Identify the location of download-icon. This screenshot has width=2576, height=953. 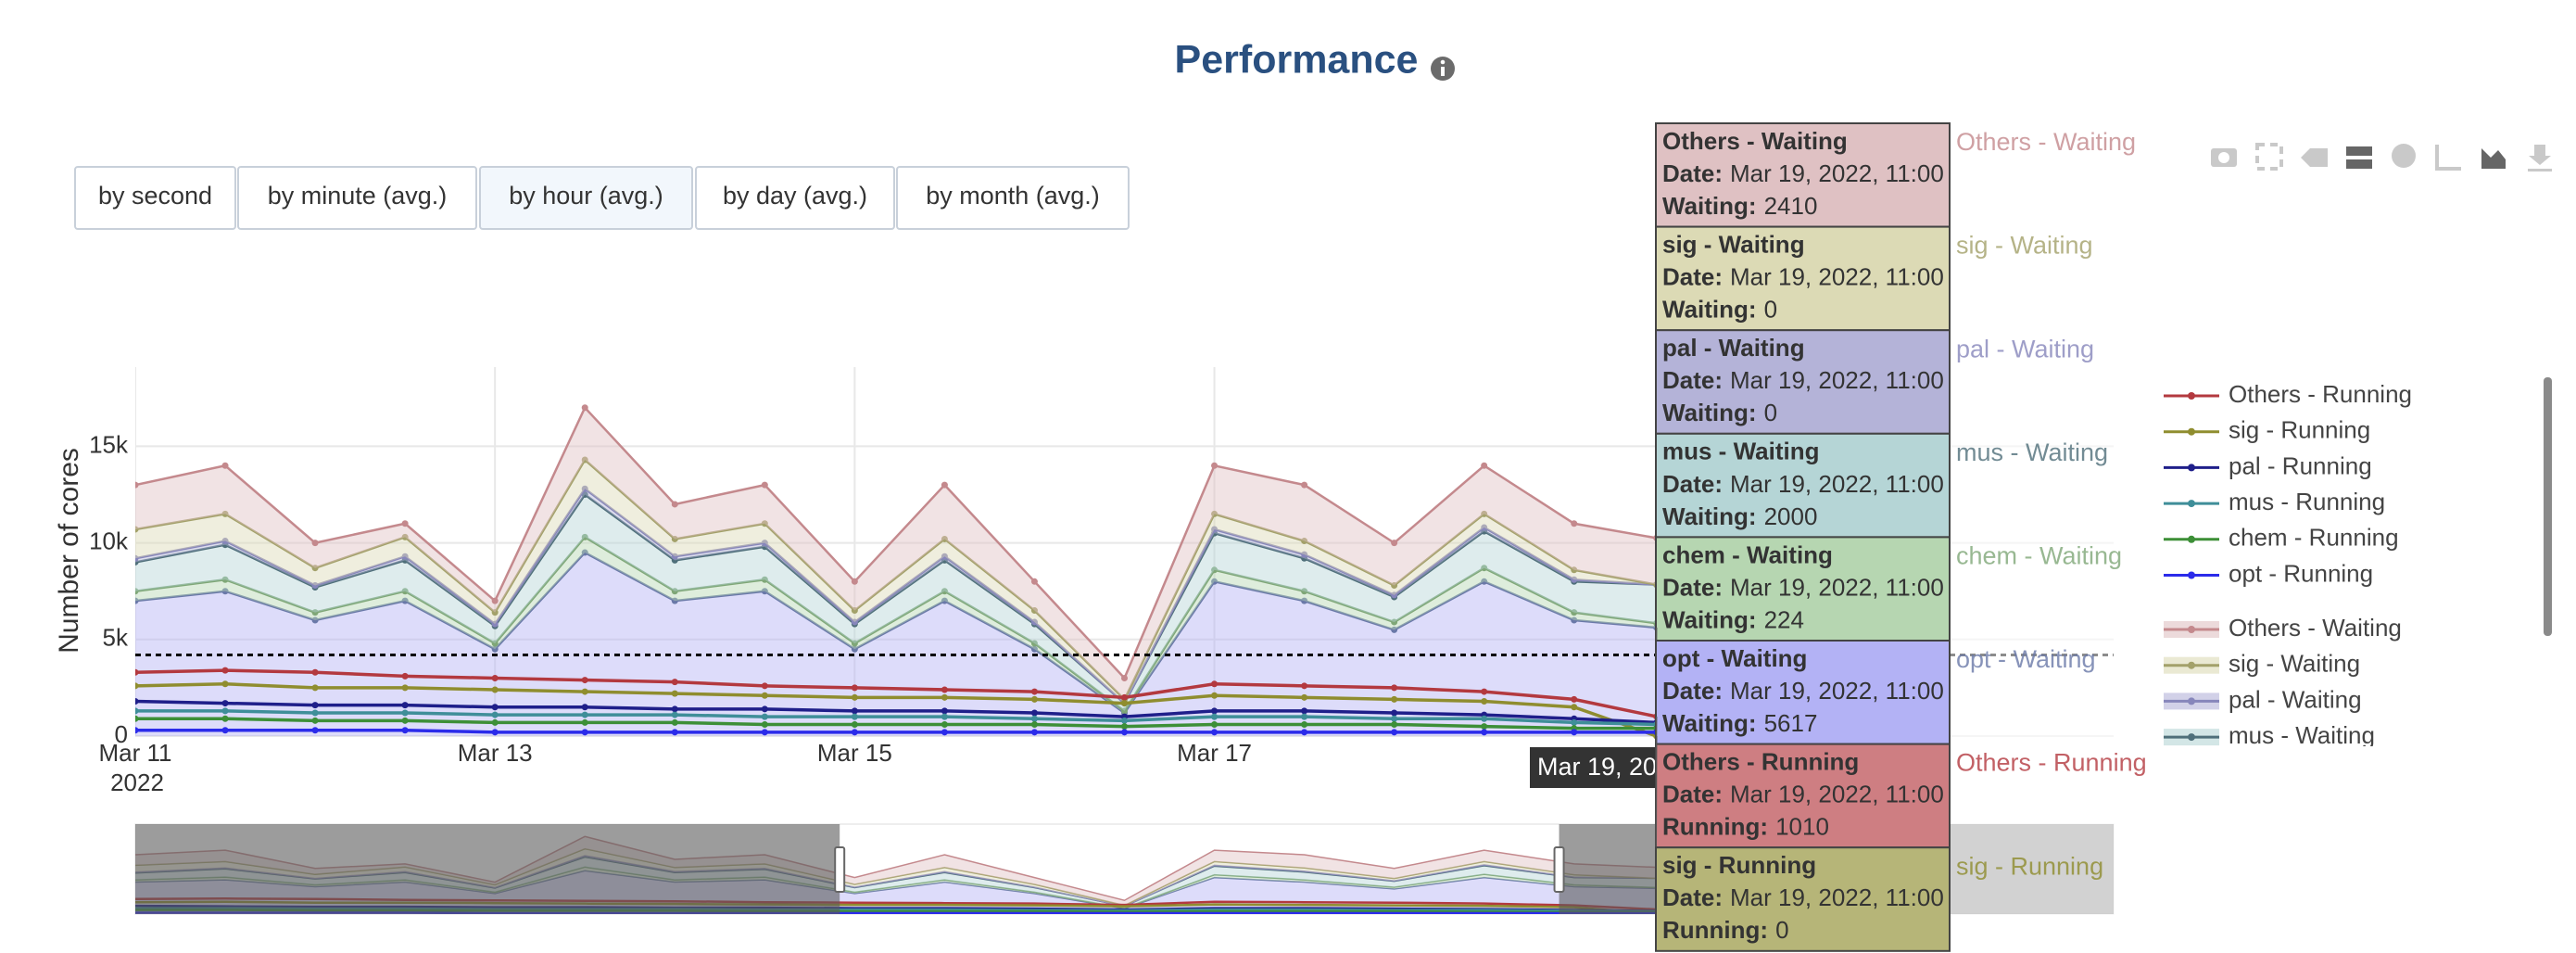
(2540, 158).